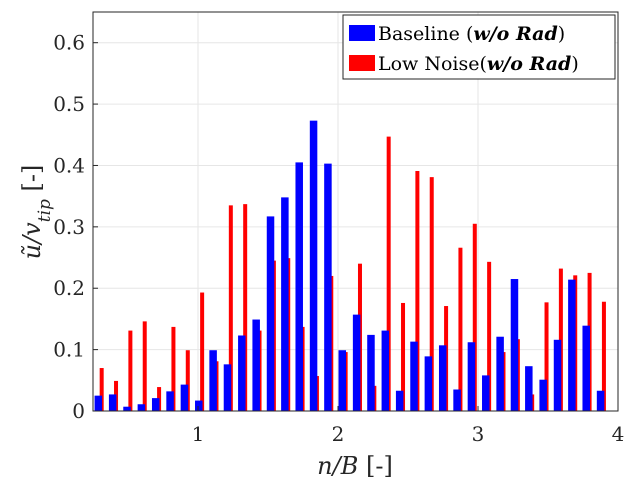  Describe the element at coordinates (515, 34) in the screenshot. I see `legend-label-baseline-emph: w/o Rad` at that location.